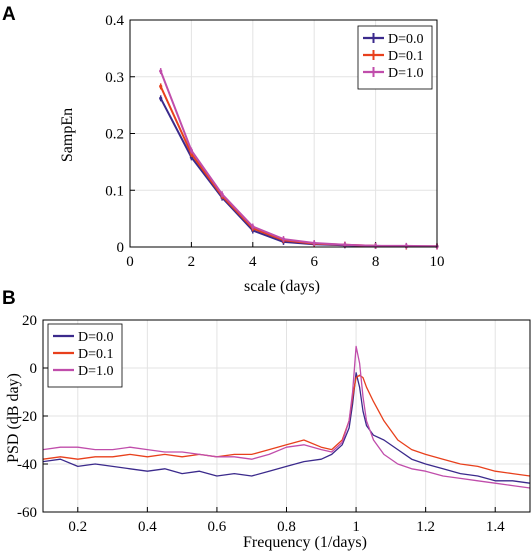 The width and height of the screenshot is (531, 552). What do you see at coordinates (13, 418) in the screenshot?
I see `chart-b-y-axis-label: PSD (dB day)` at bounding box center [13, 418].